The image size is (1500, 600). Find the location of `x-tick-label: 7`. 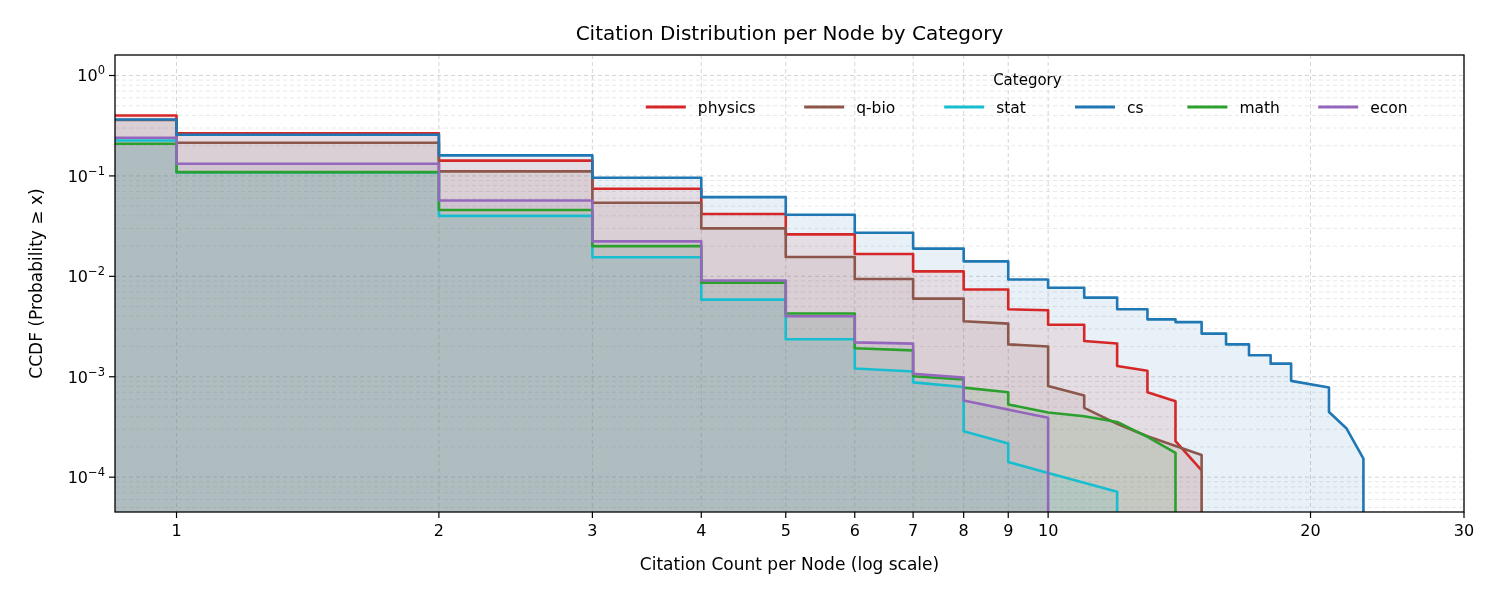

x-tick-label: 7 is located at coordinates (913, 530).